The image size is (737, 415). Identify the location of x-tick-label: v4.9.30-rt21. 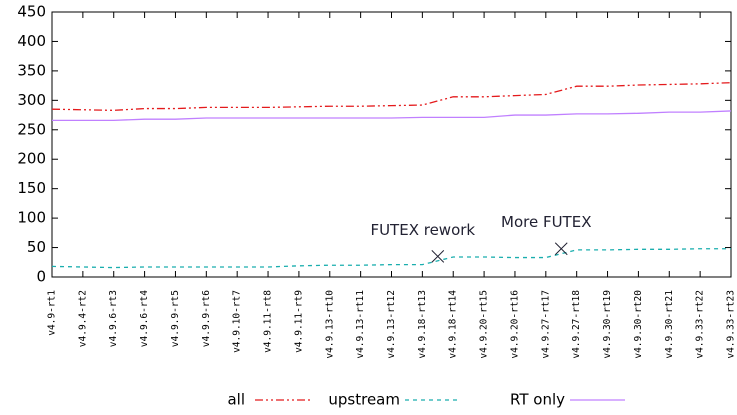
(669, 324).